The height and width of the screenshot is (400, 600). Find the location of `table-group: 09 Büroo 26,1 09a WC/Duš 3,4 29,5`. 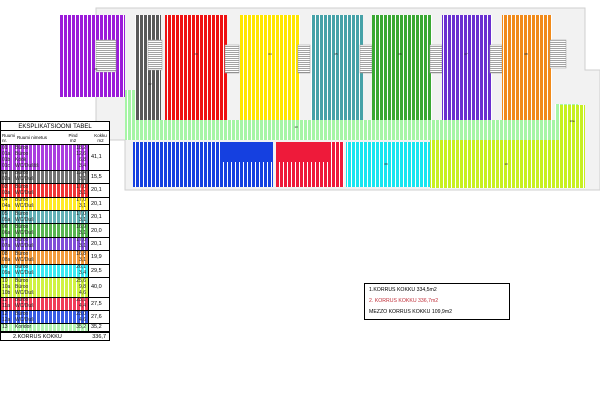

table-group: 09 Büroo 26,1 09a WC/Duš 3,4 29,5 is located at coordinates (55, 271).